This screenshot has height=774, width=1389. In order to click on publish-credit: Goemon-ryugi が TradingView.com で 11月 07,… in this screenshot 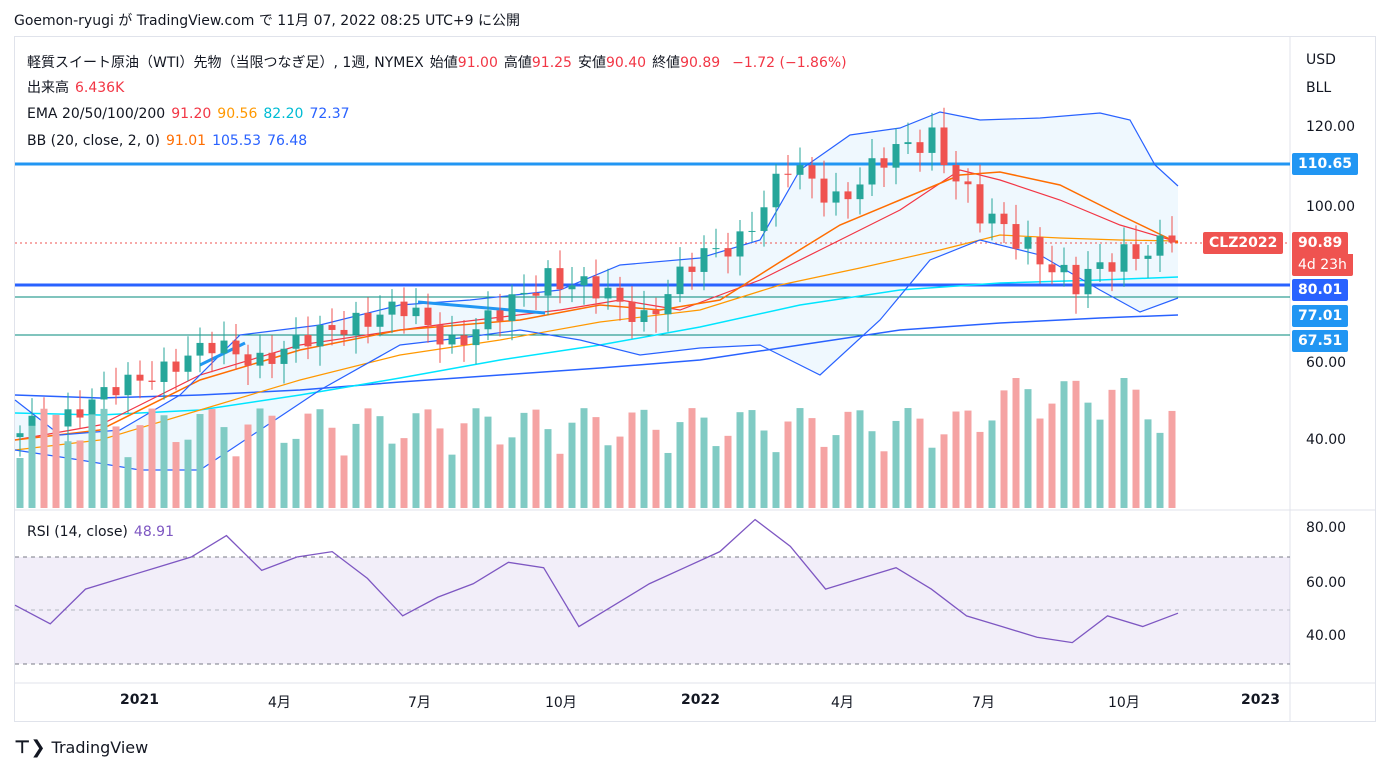, I will do `click(267, 21)`.